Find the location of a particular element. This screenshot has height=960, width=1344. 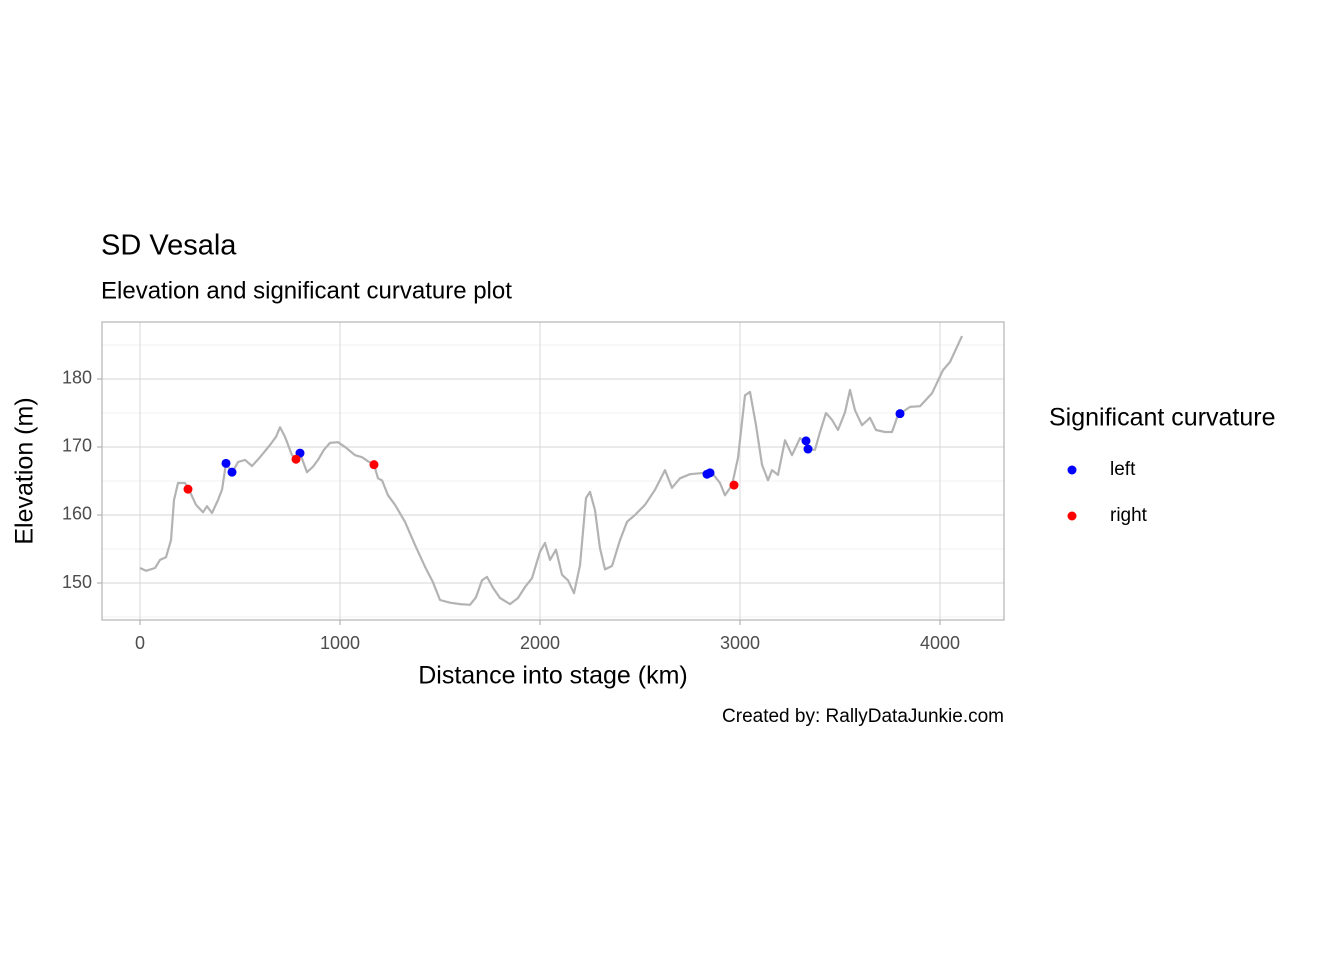

x-tick-label: 3000 is located at coordinates (740, 643).